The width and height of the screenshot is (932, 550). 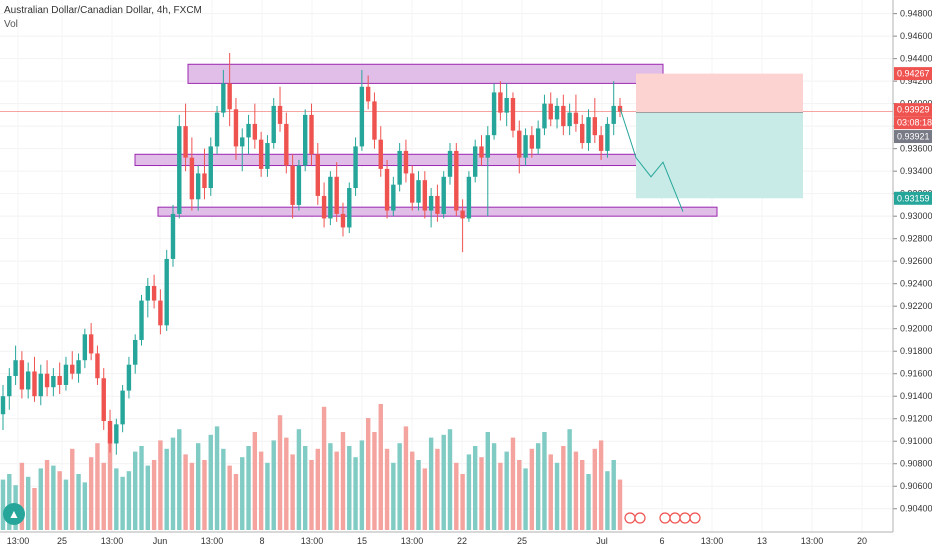 What do you see at coordinates (913, 74) in the screenshot?
I see `stop-tag-box` at bounding box center [913, 74].